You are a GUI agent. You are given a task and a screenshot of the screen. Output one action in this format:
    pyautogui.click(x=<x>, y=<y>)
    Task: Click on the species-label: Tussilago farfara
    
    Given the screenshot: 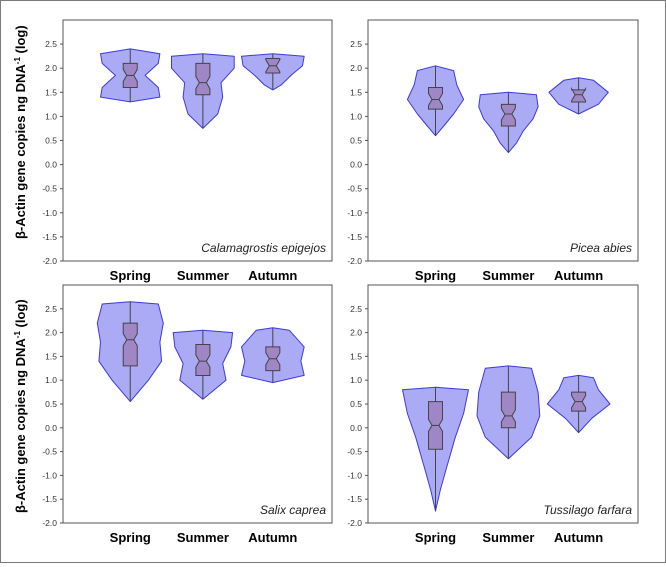 What is the action you would take?
    pyautogui.click(x=588, y=510)
    